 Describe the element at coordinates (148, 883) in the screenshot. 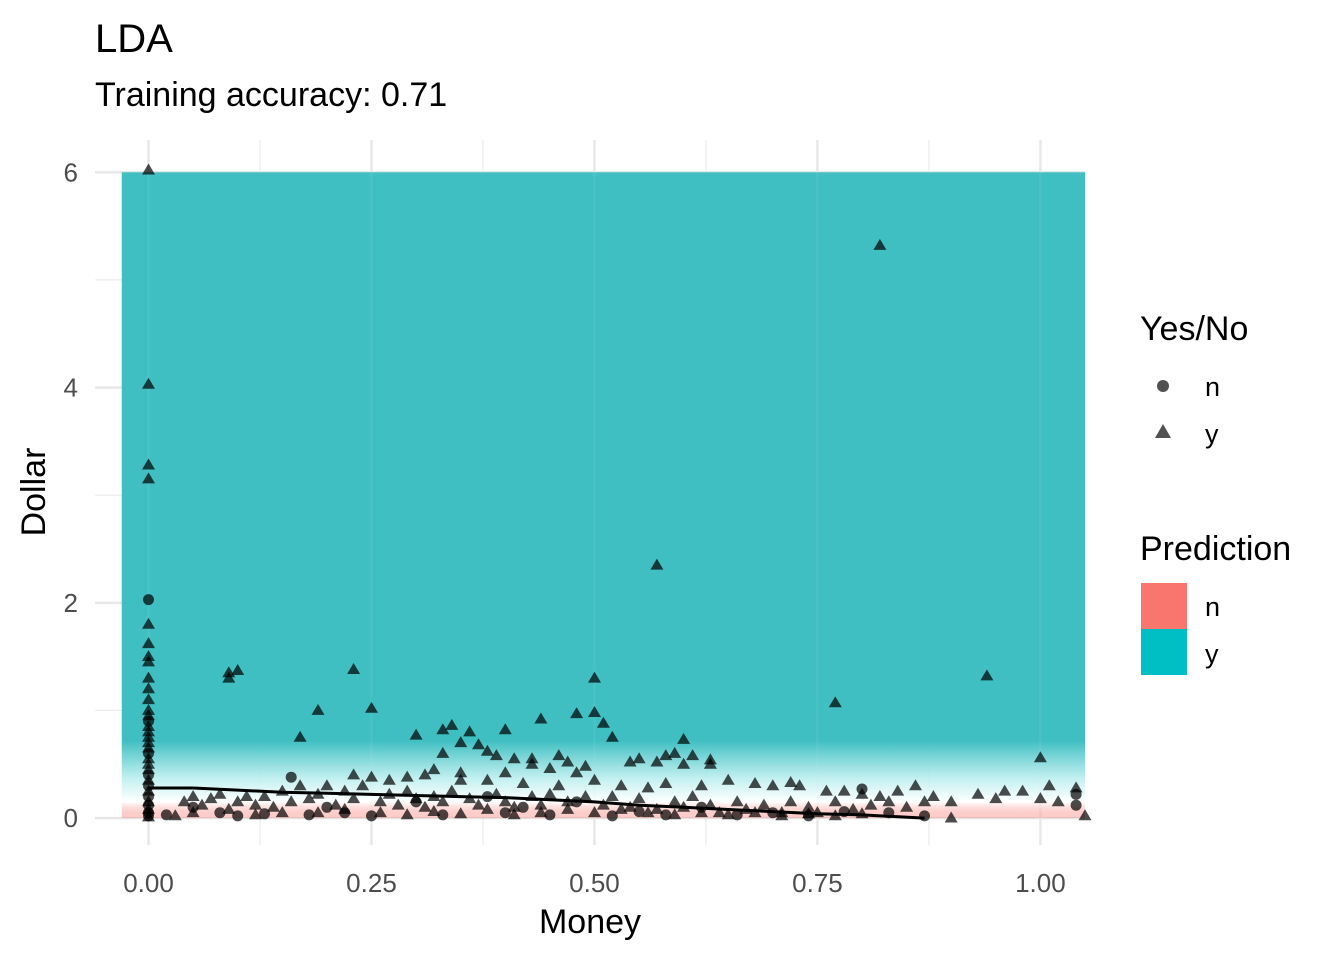

I see `x-tick-label: 0.00` at that location.